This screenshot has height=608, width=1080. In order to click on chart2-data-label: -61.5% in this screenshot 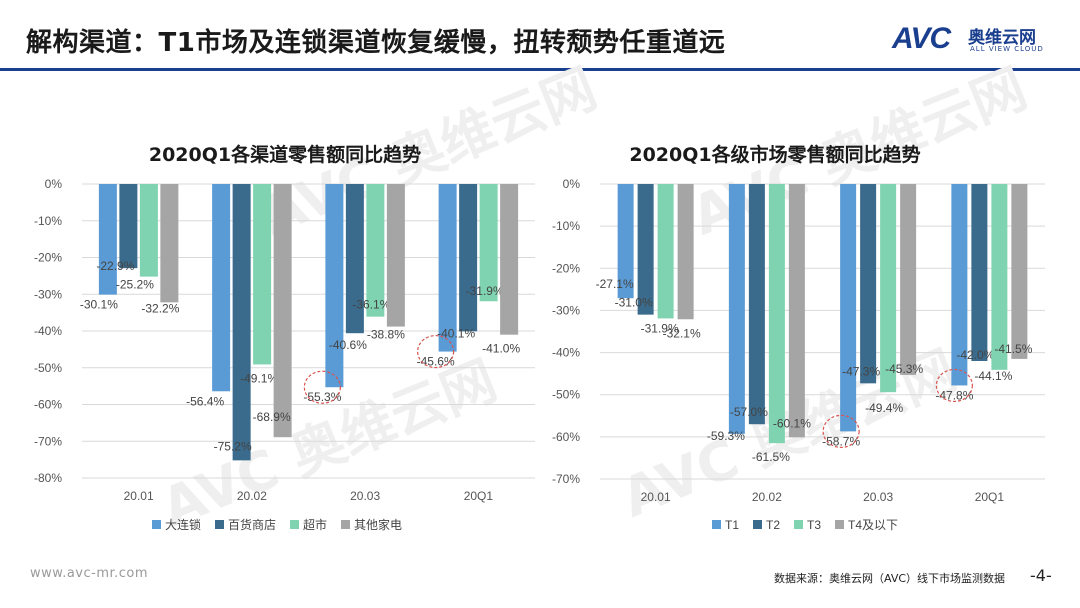, I will do `click(771, 457)`.